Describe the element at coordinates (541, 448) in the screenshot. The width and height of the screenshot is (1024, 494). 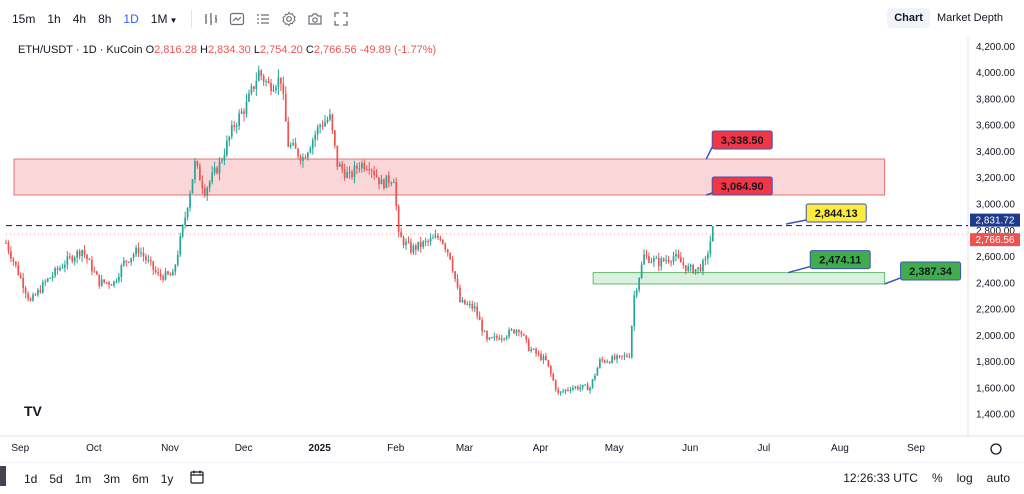
I see `x-tick-label: Apr` at that location.